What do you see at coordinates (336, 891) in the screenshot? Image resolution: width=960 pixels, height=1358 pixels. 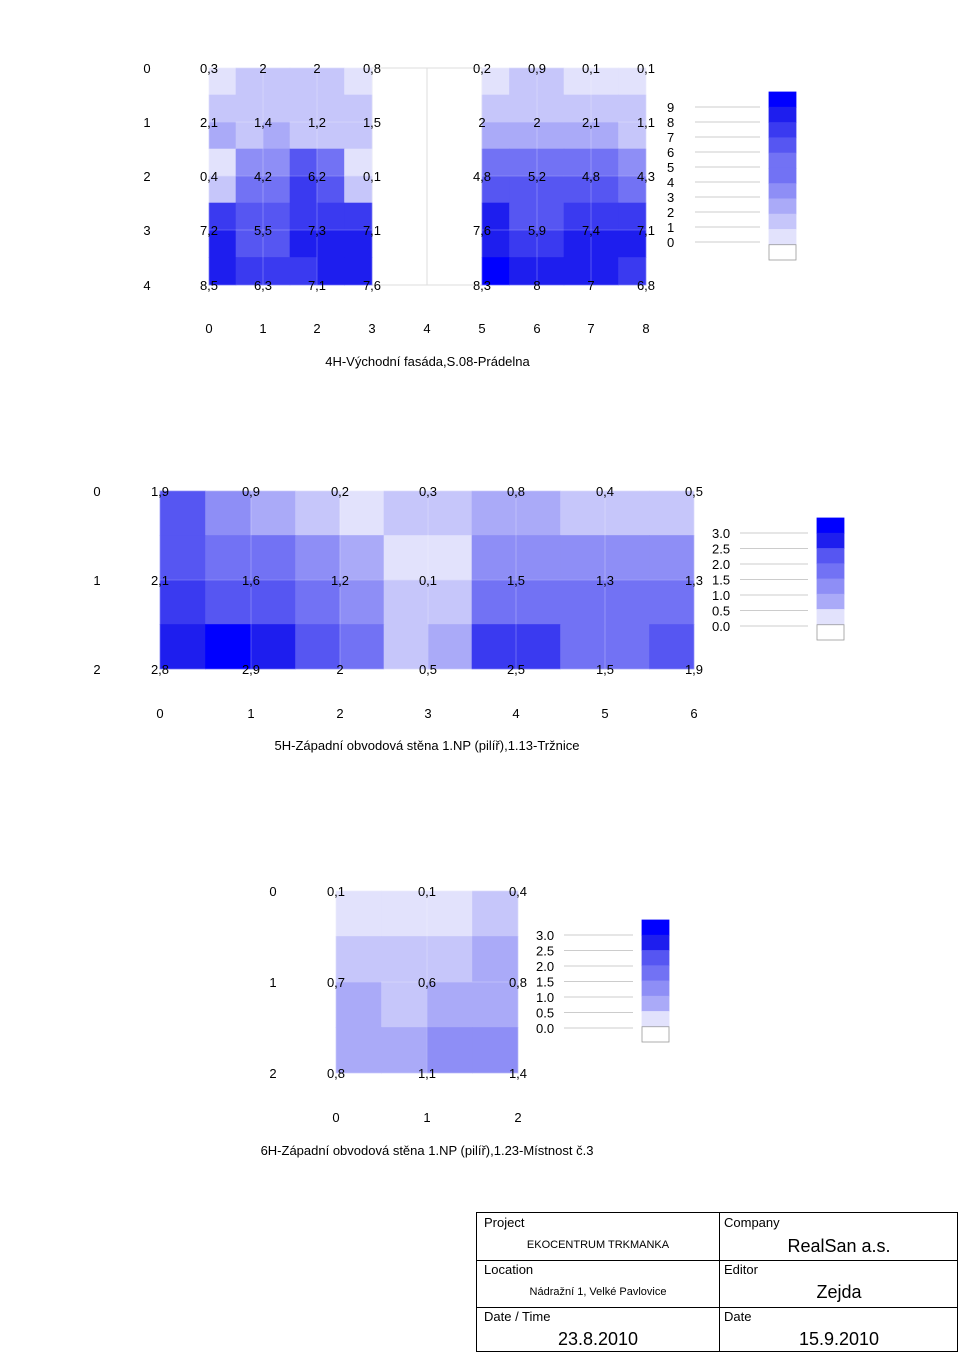 I see `data-label: 0,1` at bounding box center [336, 891].